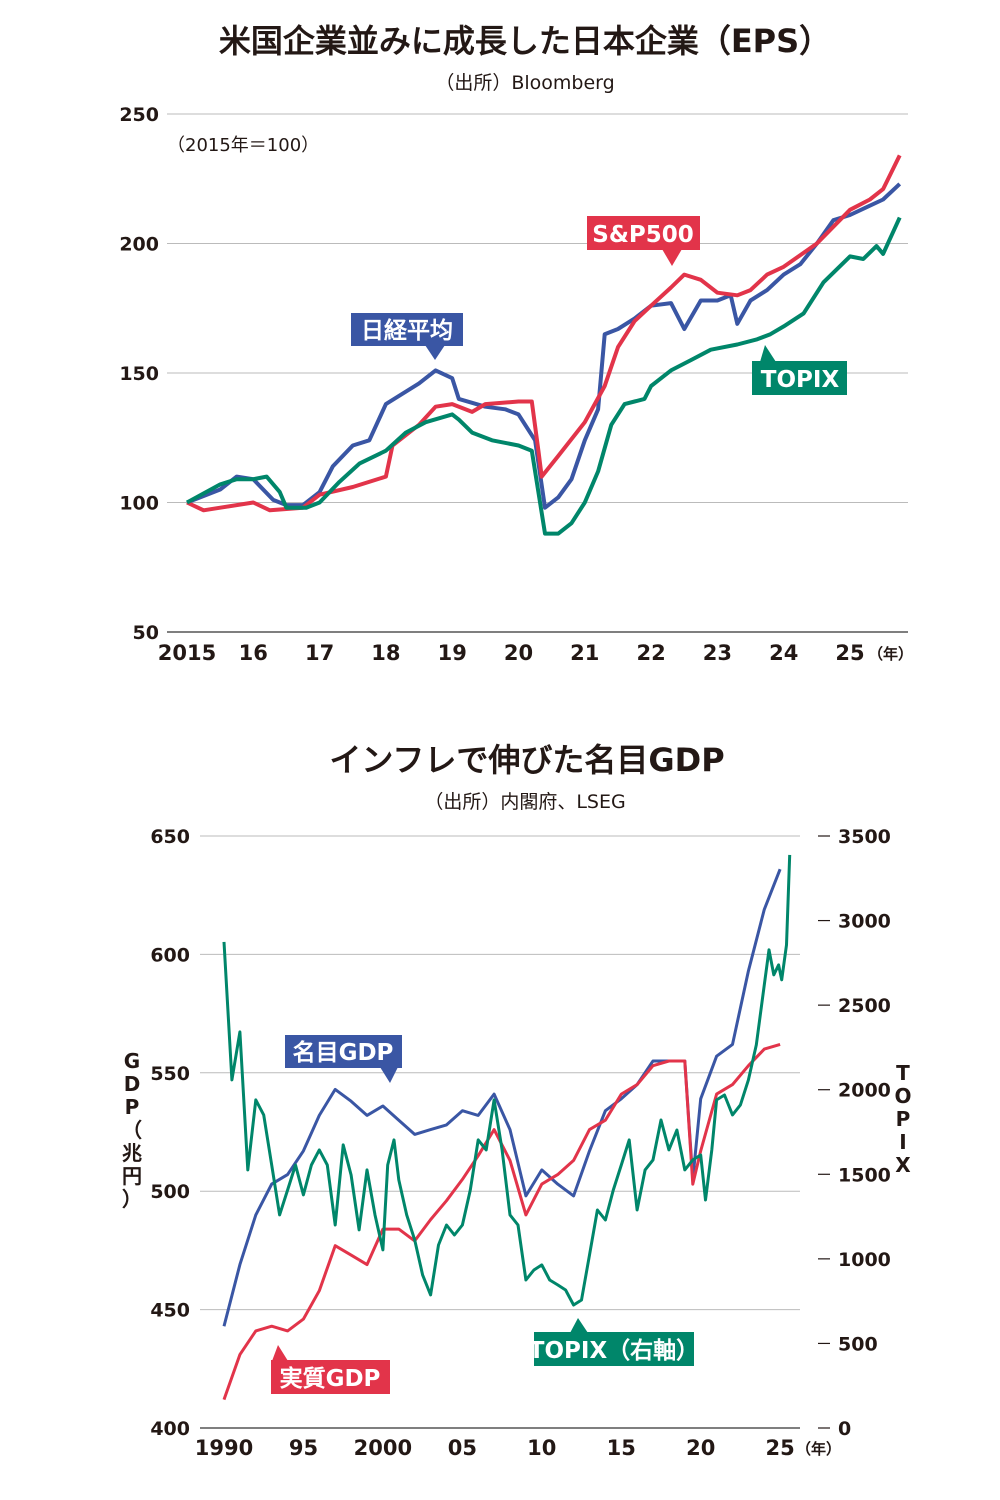  I want to click on series-label-real-gdp: 実質GDP, so click(330, 1378).